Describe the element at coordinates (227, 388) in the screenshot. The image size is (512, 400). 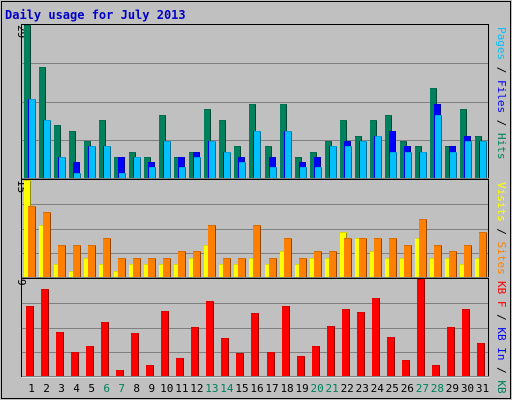
I see `x-tick-label: 14` at that location.